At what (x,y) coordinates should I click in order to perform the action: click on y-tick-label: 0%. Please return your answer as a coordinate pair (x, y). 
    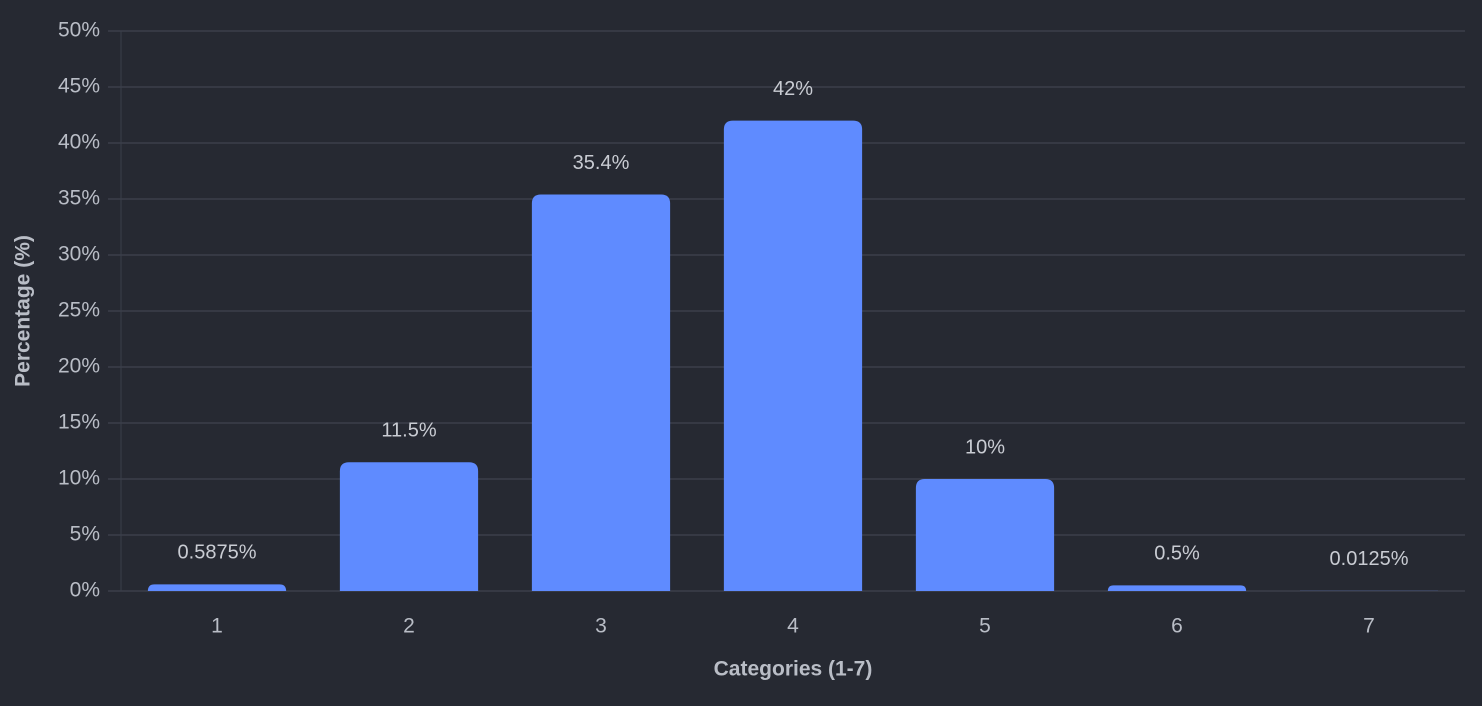
    Looking at the image, I should click on (85, 590).